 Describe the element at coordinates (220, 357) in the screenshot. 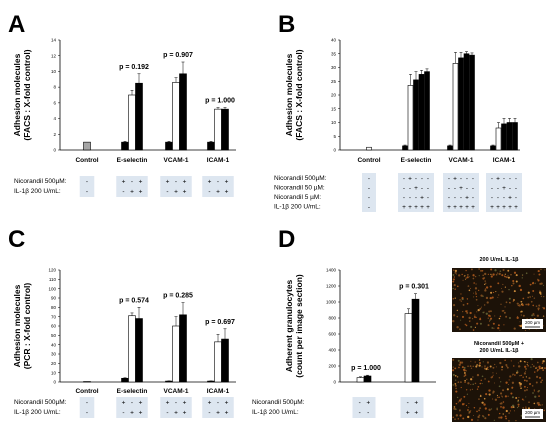

I see `bar-group-icam-1: p = 0.697 ICAM-1` at that location.